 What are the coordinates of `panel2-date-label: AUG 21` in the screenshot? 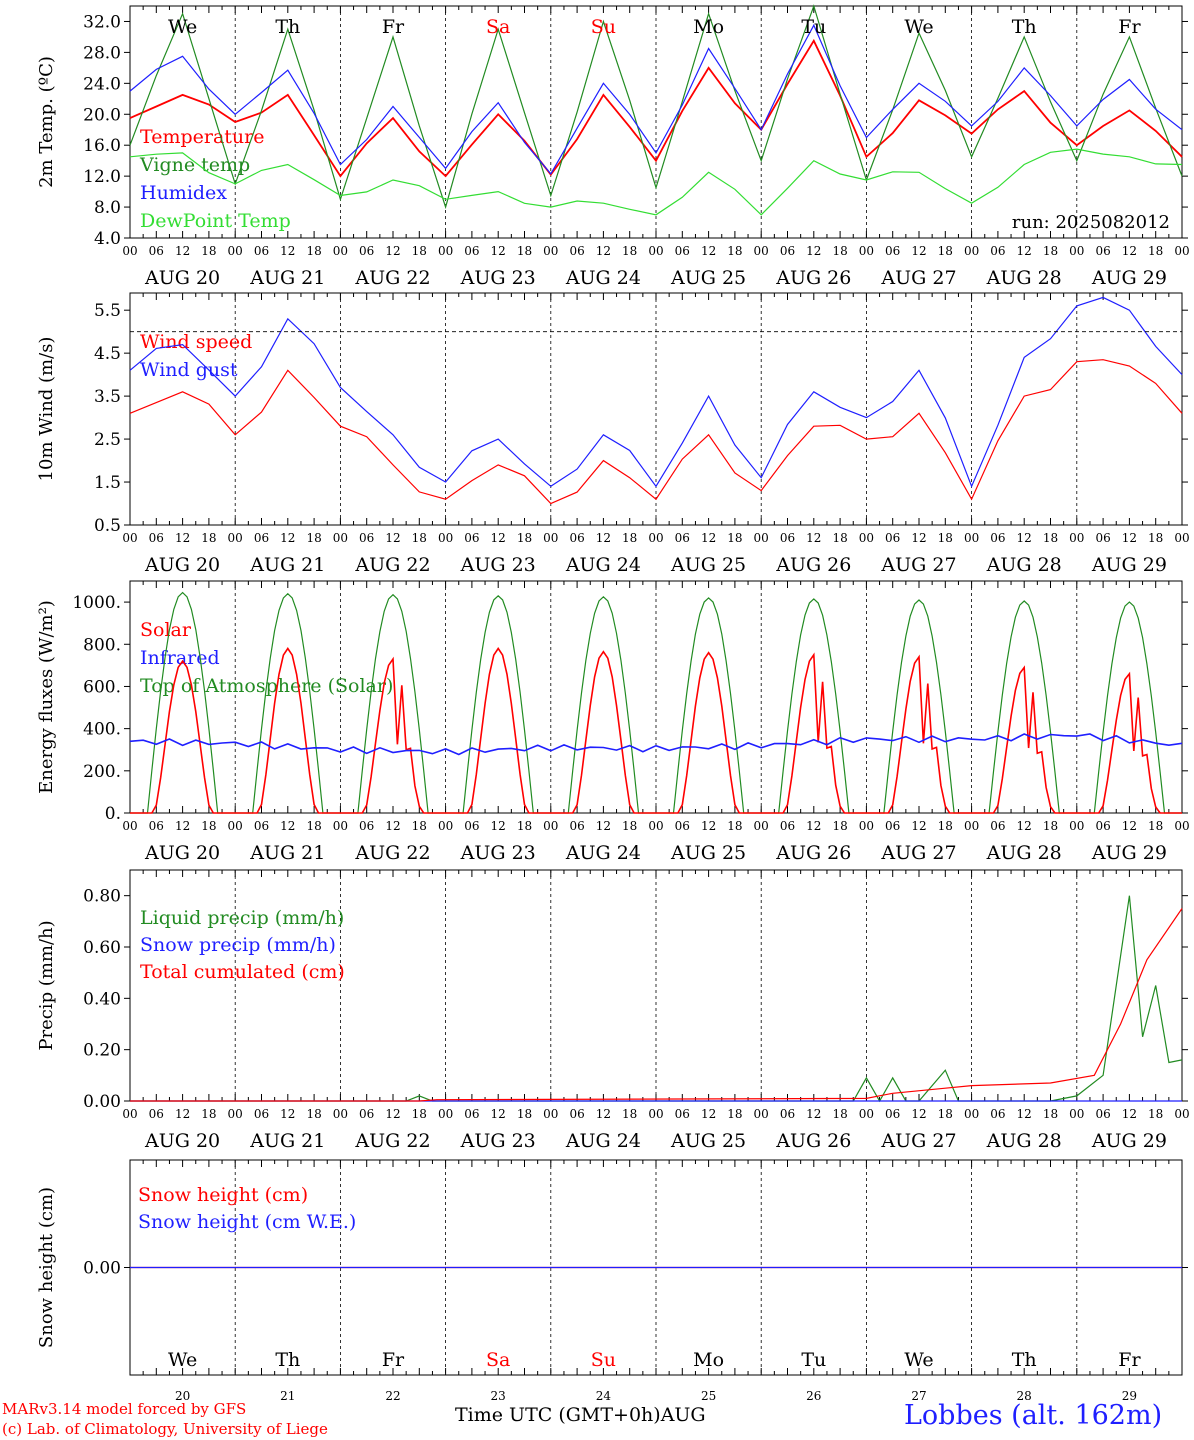 It's located at (287, 565).